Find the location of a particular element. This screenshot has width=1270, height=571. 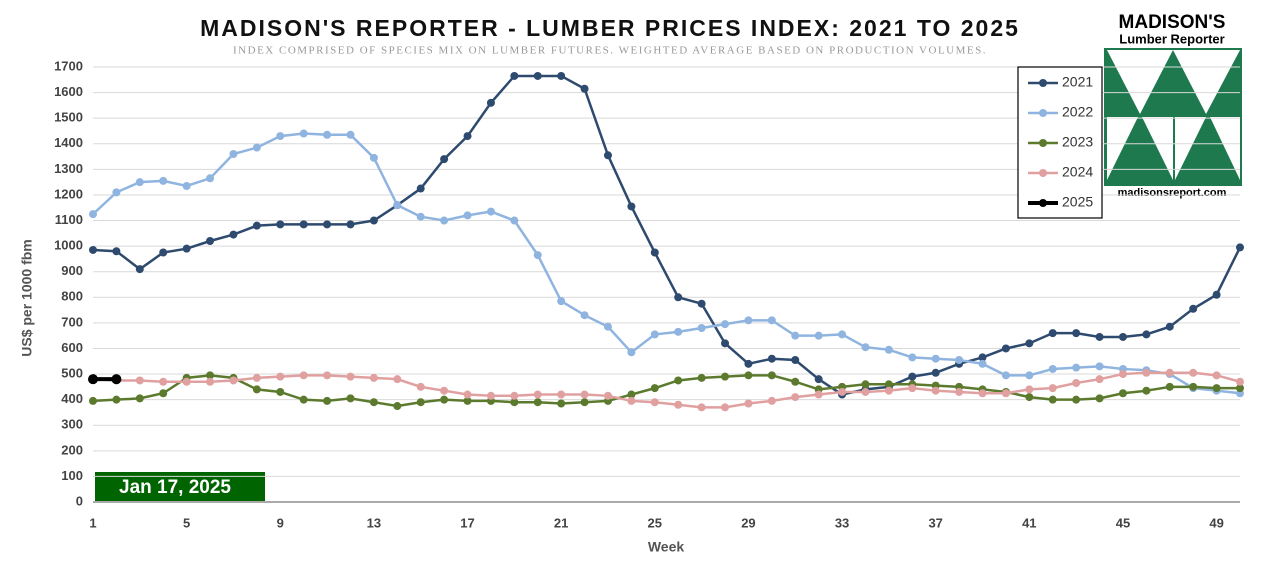

y-tick-label: 600 is located at coordinates (72, 347).